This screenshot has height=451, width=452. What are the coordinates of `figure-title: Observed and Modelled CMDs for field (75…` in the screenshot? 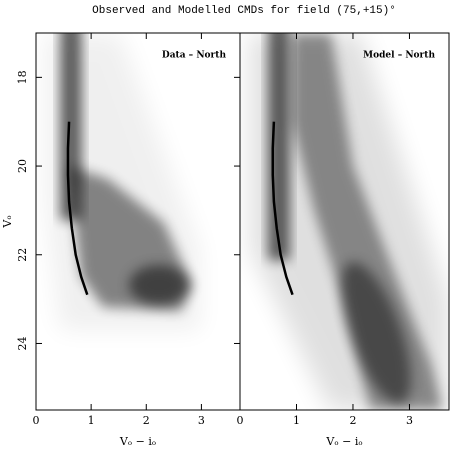 It's located at (244, 11).